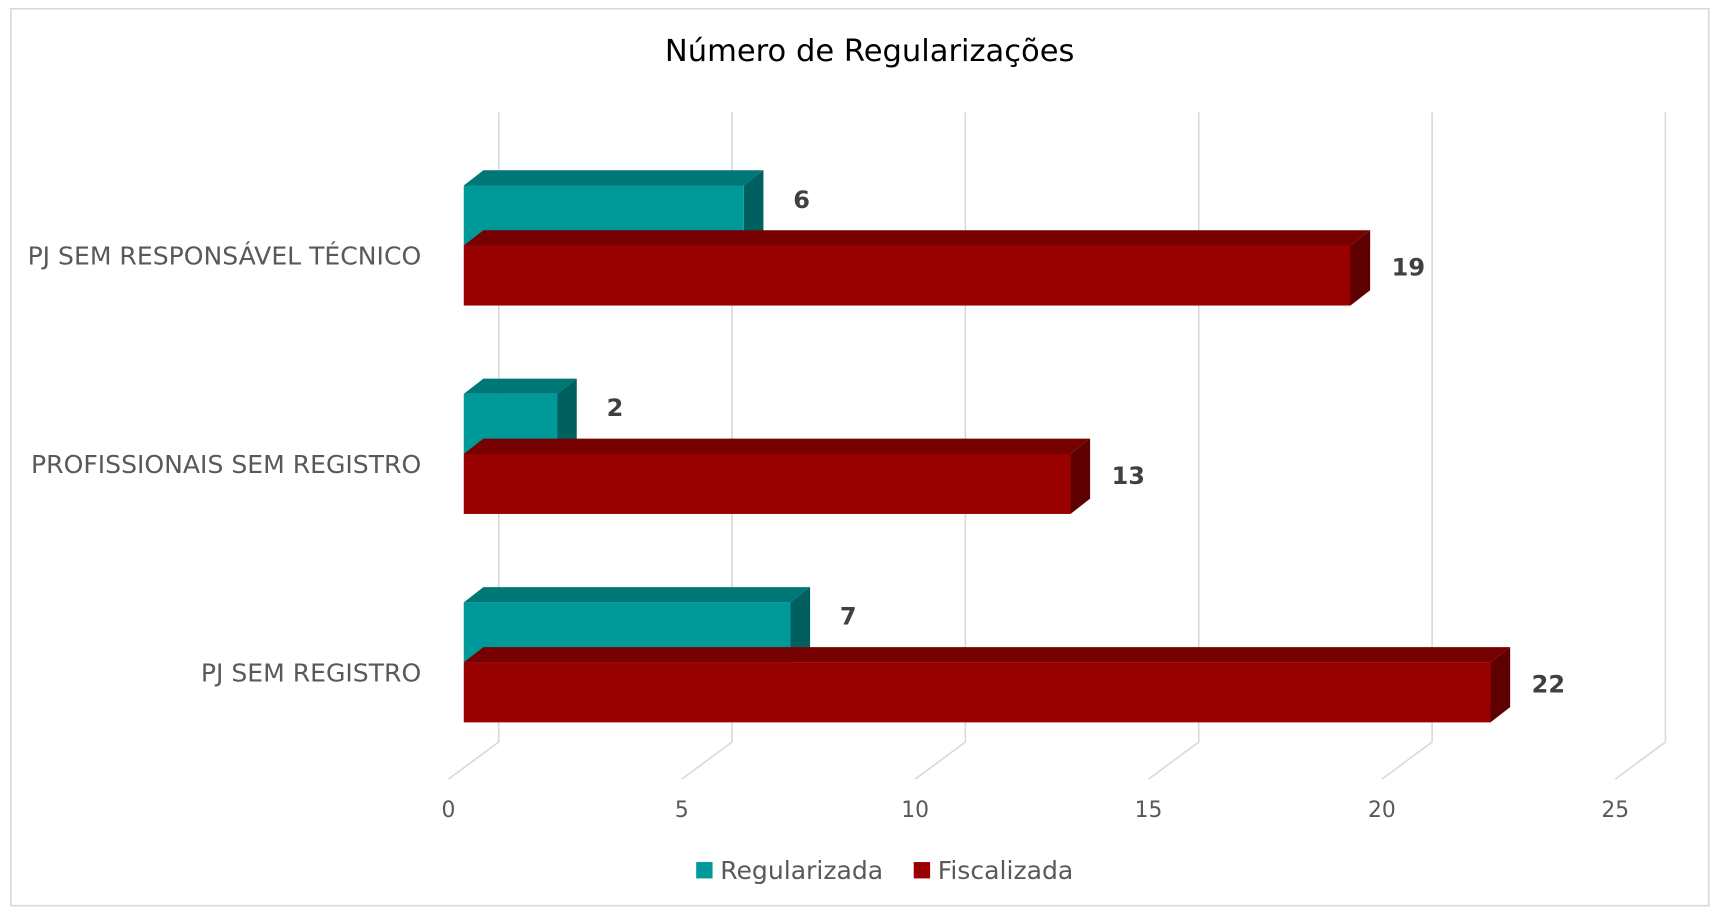 Image resolution: width=1711 pixels, height=909 pixels. What do you see at coordinates (1149, 810) in the screenshot?
I see `x-tick-label: 15` at bounding box center [1149, 810].